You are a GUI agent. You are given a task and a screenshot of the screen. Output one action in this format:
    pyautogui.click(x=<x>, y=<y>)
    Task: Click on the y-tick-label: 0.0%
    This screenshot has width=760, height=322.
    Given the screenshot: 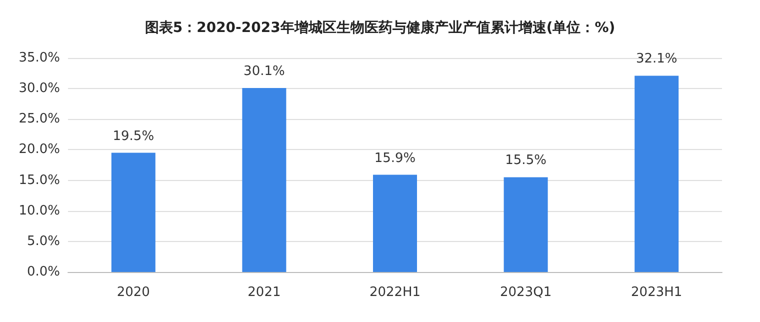 What is the action you would take?
    pyautogui.click(x=43, y=272)
    